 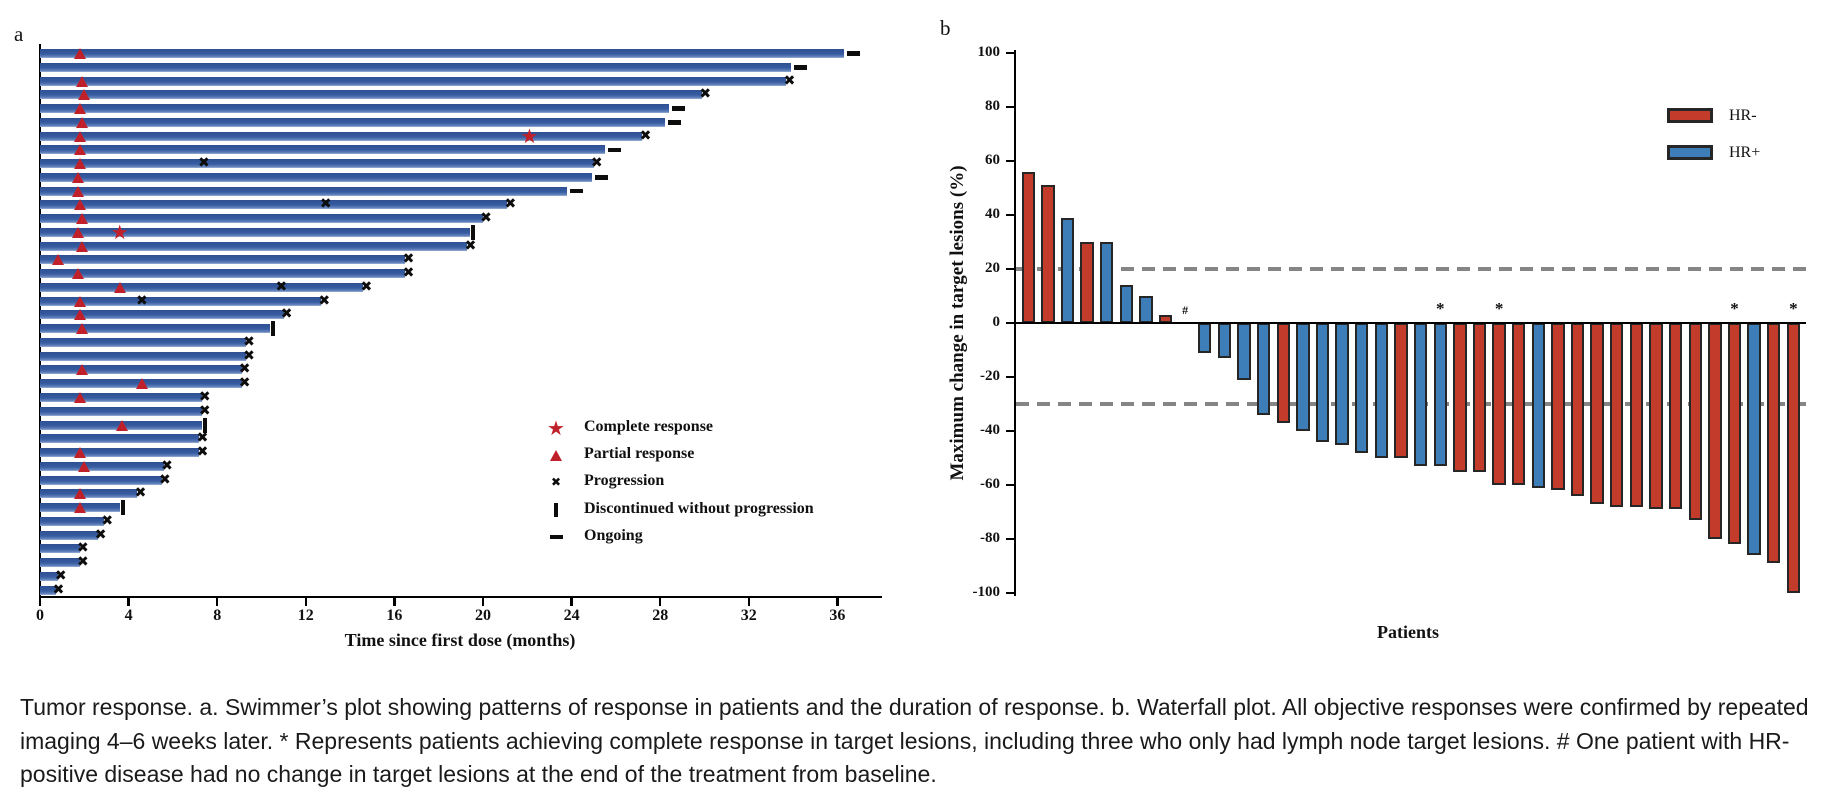 I want to click on swimmer-x-tick-label: 36, so click(x=837, y=615).